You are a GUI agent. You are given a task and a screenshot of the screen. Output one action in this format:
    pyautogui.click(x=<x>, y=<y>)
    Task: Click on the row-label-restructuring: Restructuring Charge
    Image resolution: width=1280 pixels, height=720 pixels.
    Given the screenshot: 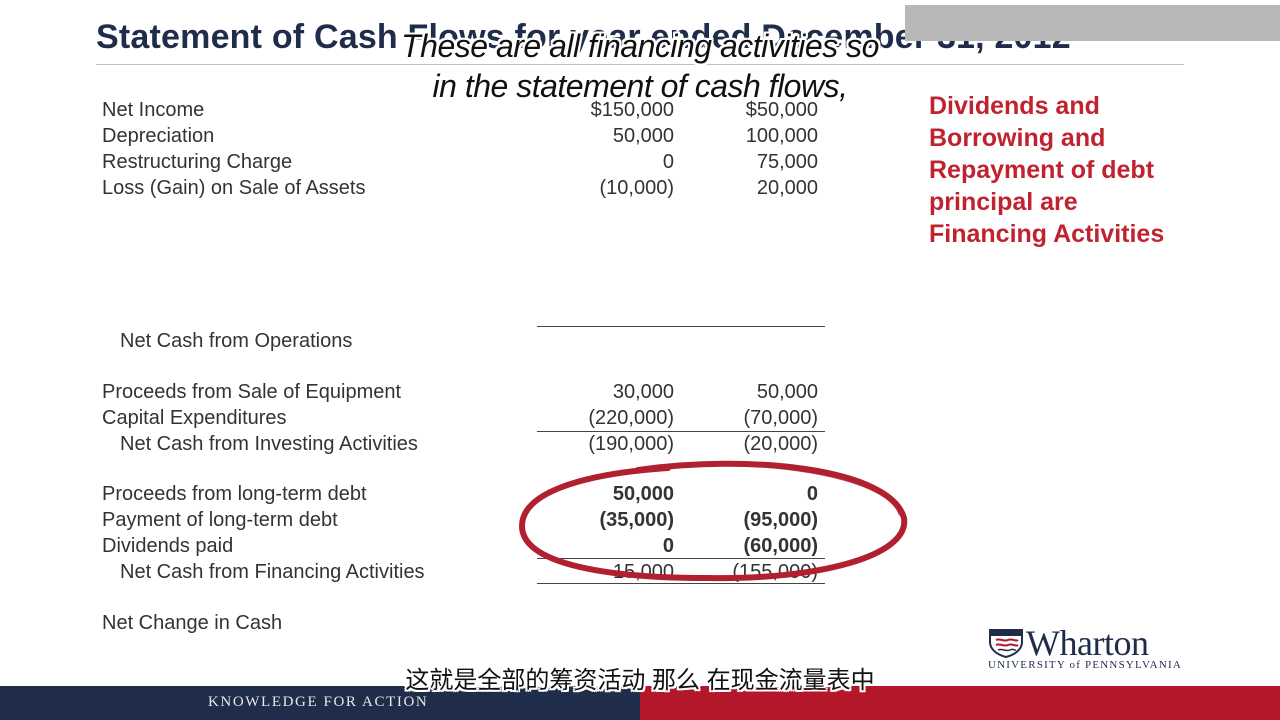 What is the action you would take?
    pyautogui.click(x=197, y=162)
    